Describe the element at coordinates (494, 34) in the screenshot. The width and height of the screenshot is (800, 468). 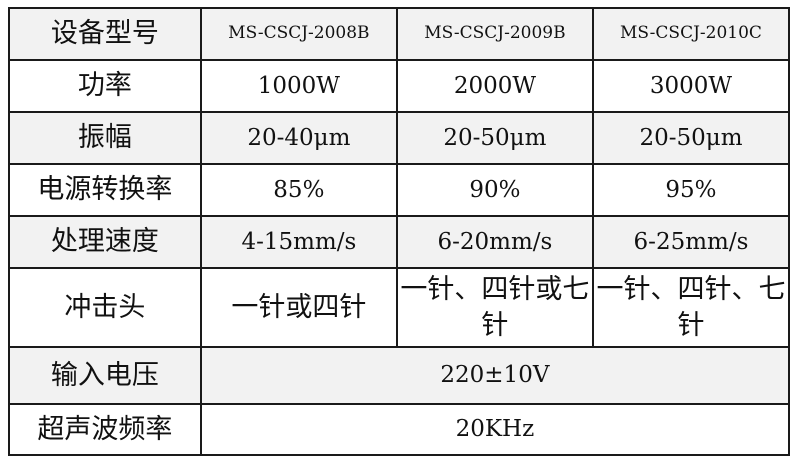
I see `cell-model: MS-CSCJ-2009B` at that location.